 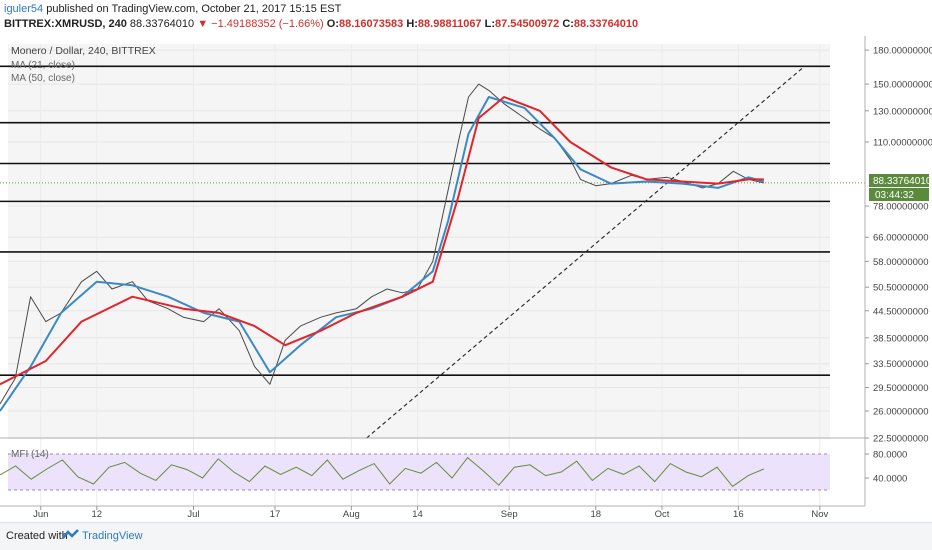 I want to click on open-label: O:, so click(x=333, y=24).